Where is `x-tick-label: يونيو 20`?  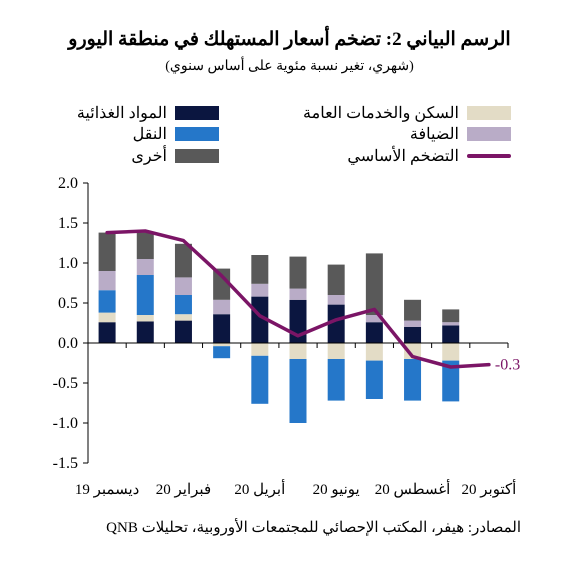 x-tick-label: يونيو 20 is located at coordinates (336, 490).